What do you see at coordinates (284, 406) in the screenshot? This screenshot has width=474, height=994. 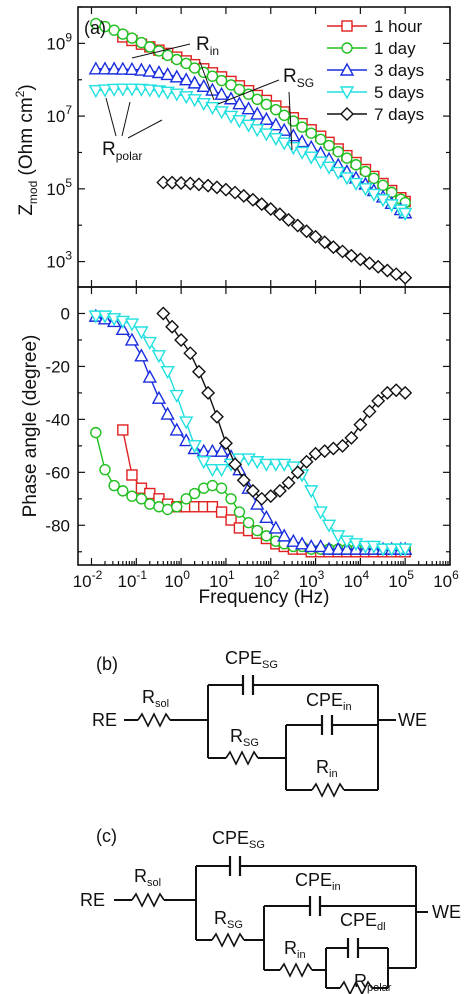 I see `series-line-7-days` at bounding box center [284, 406].